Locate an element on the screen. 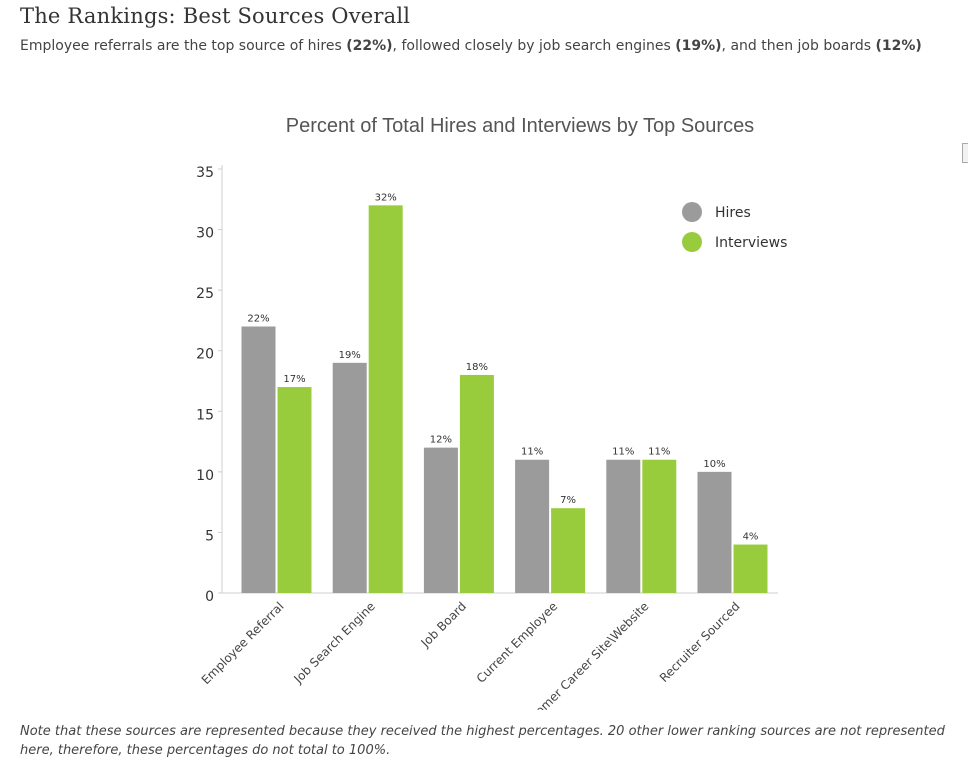  x-tick-label: Current Employee is located at coordinates (517, 642).